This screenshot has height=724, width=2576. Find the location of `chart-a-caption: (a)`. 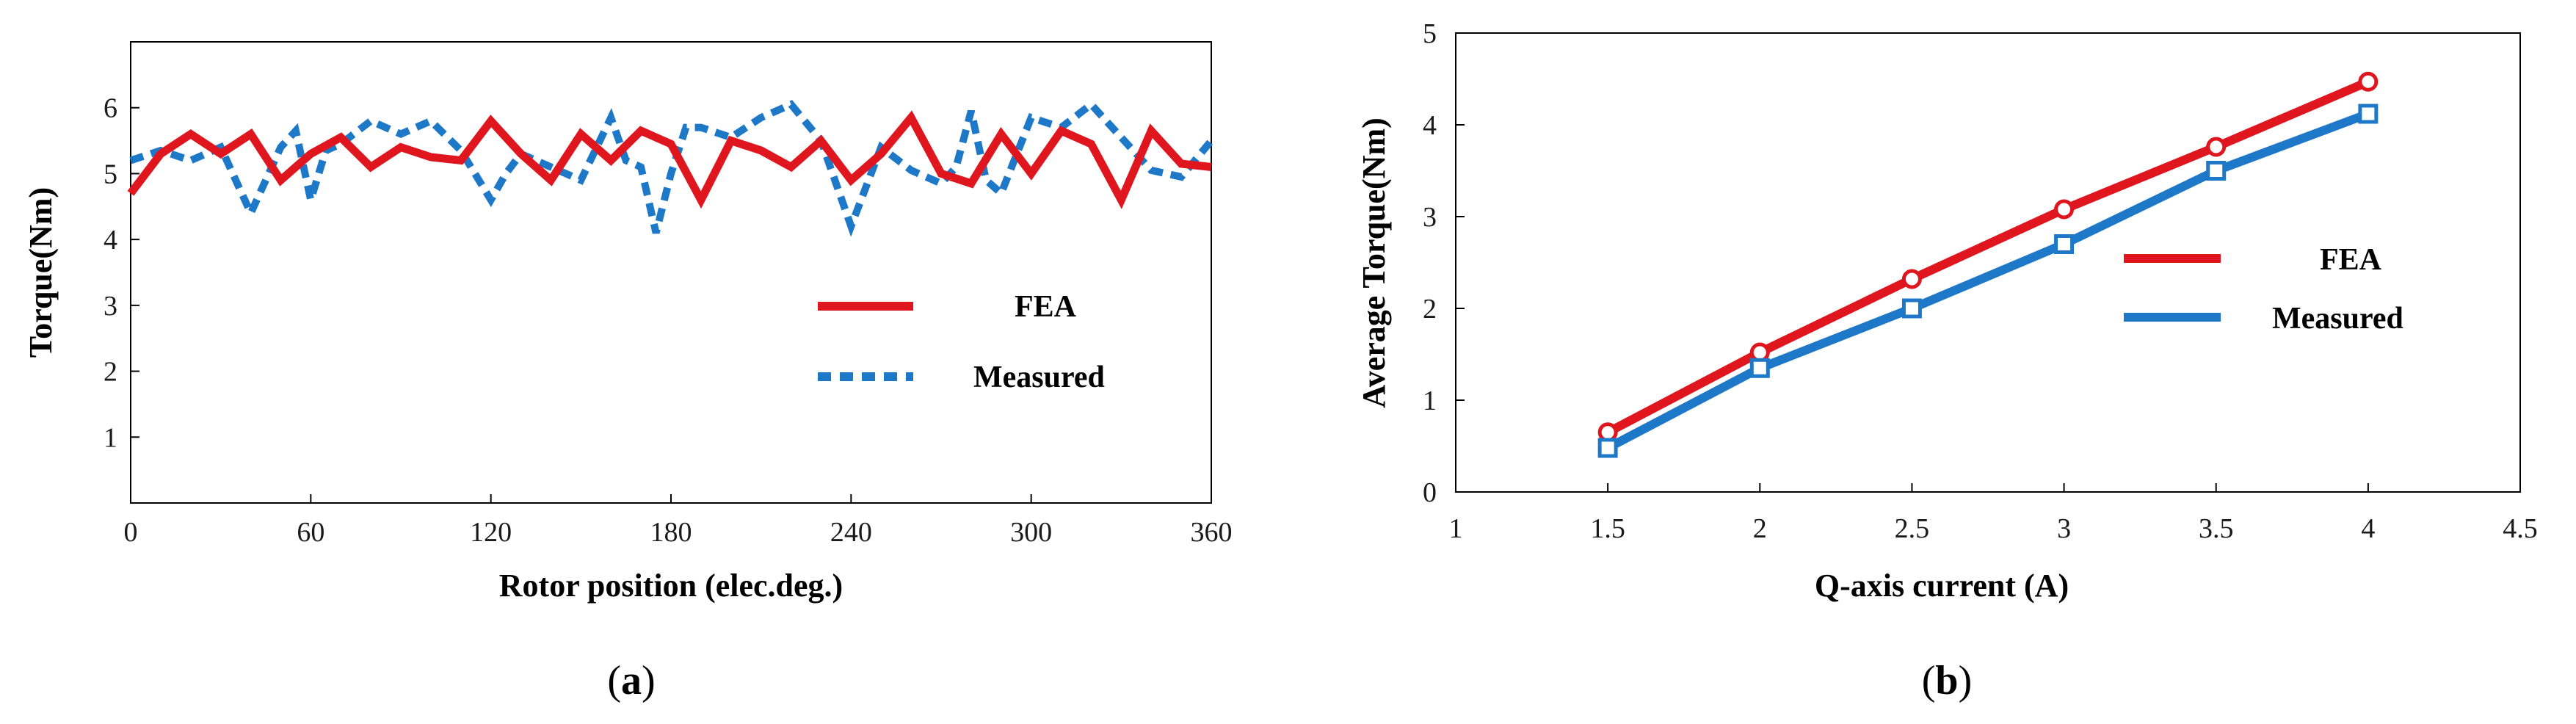

chart-a-caption: (a) is located at coordinates (631, 680).